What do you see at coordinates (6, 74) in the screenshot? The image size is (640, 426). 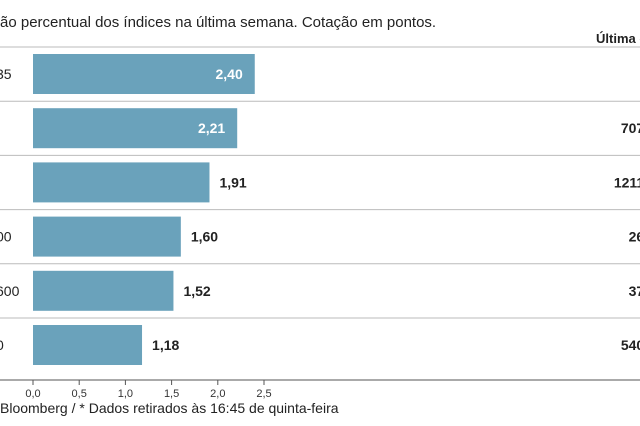 I see `category-label: 35` at bounding box center [6, 74].